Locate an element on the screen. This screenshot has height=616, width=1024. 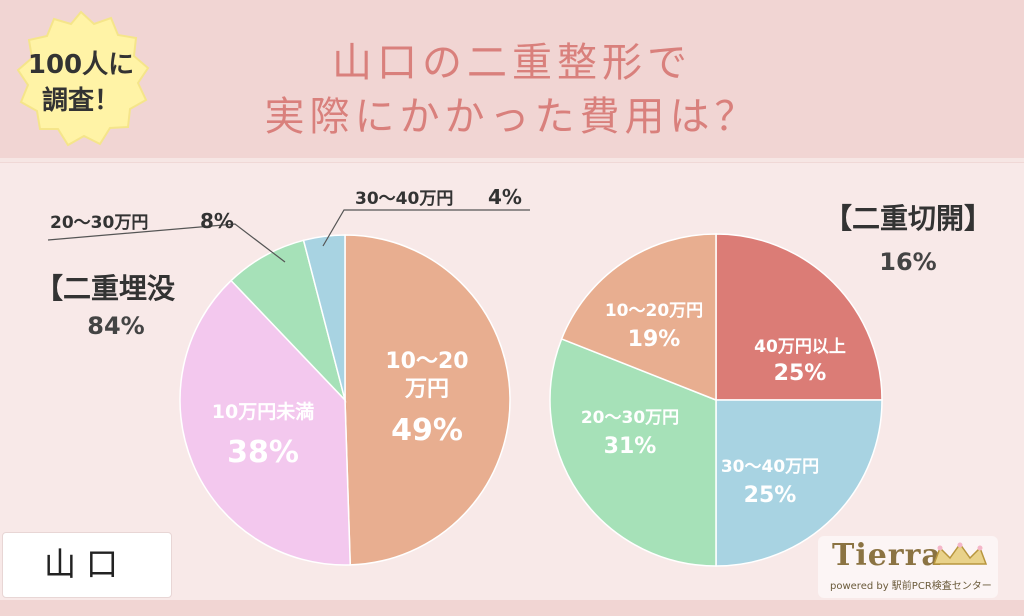
page-title-line2: 実際にかかった費用は？ is located at coordinates (512, 117).